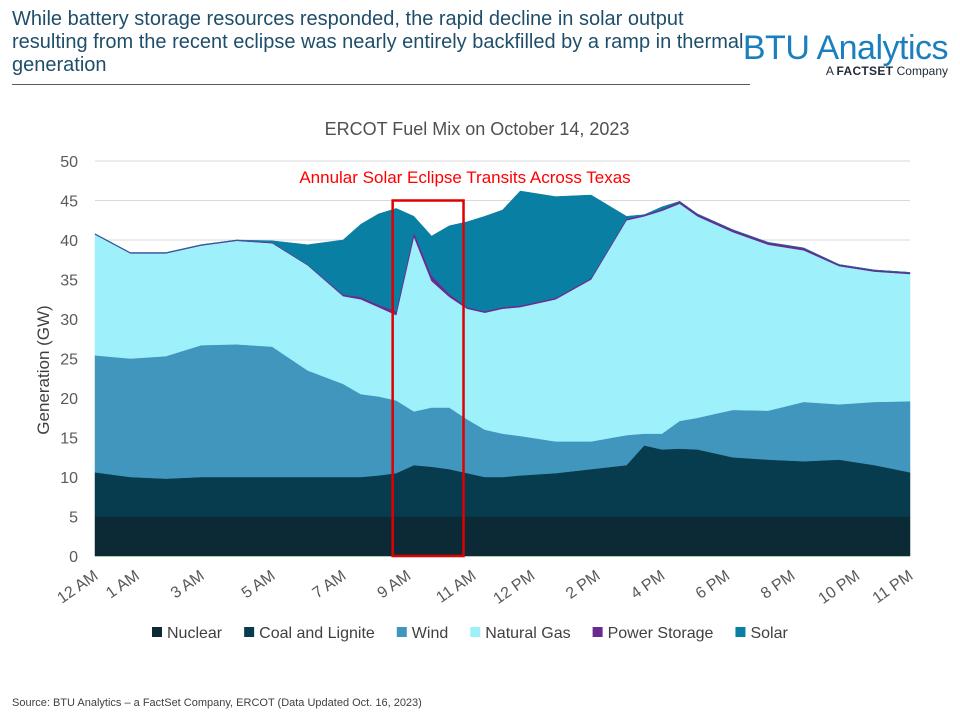  Describe the element at coordinates (43, 369) in the screenshot. I see `y-axis-label: Generation (GW)` at that location.